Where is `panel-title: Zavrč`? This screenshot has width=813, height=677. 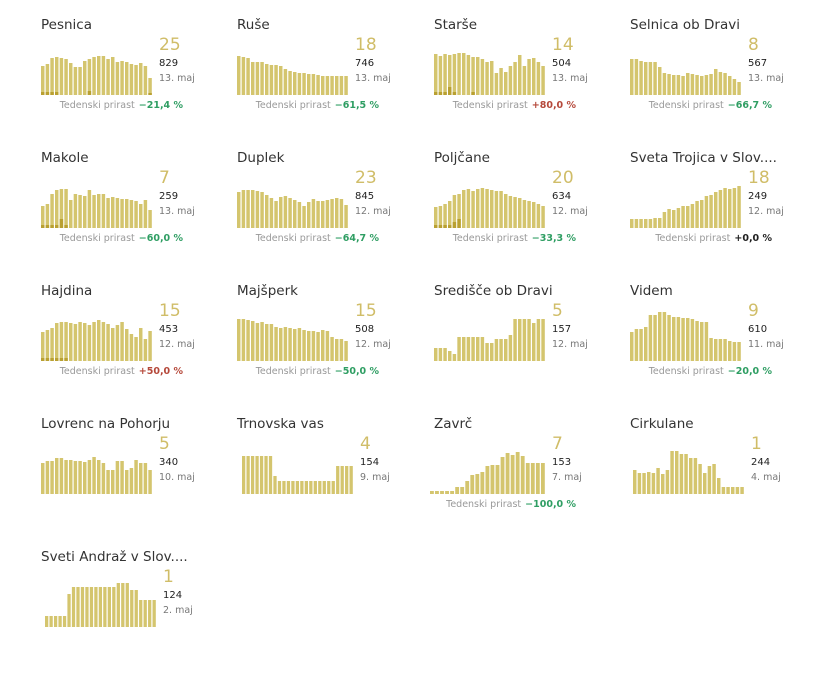
panel-title: Zavrč is located at coordinates (453, 424).